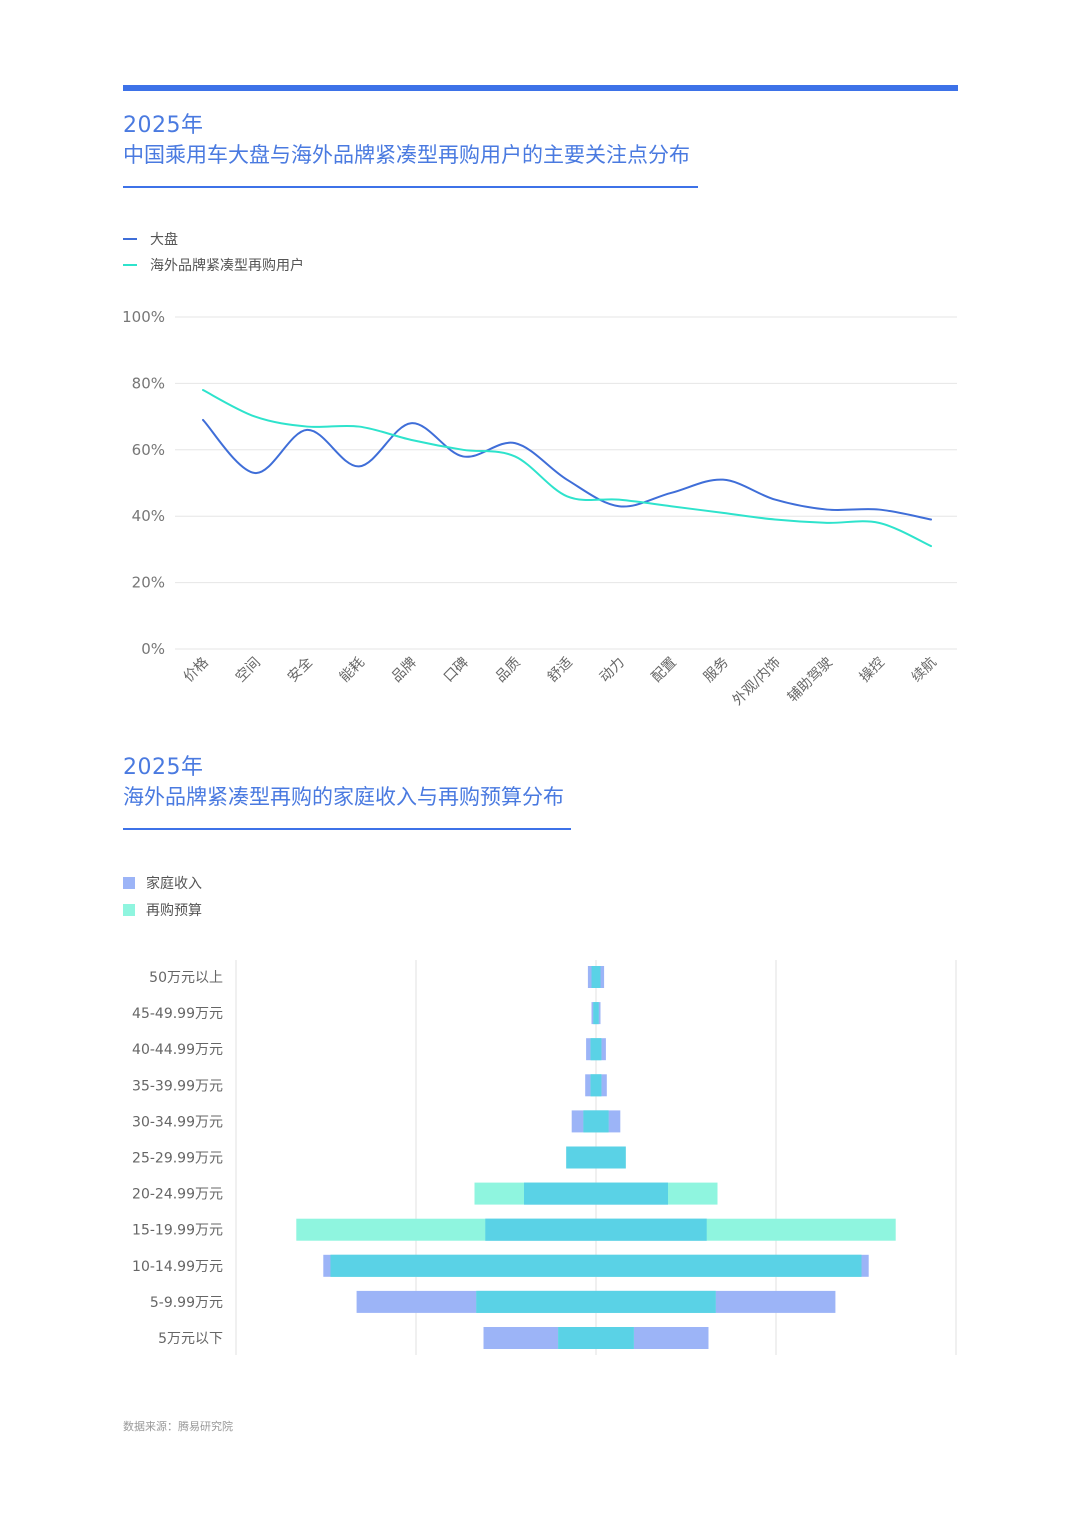 The image size is (1080, 1516). I want to click on x-tick-label: 辅助驾驶, so click(810, 680).